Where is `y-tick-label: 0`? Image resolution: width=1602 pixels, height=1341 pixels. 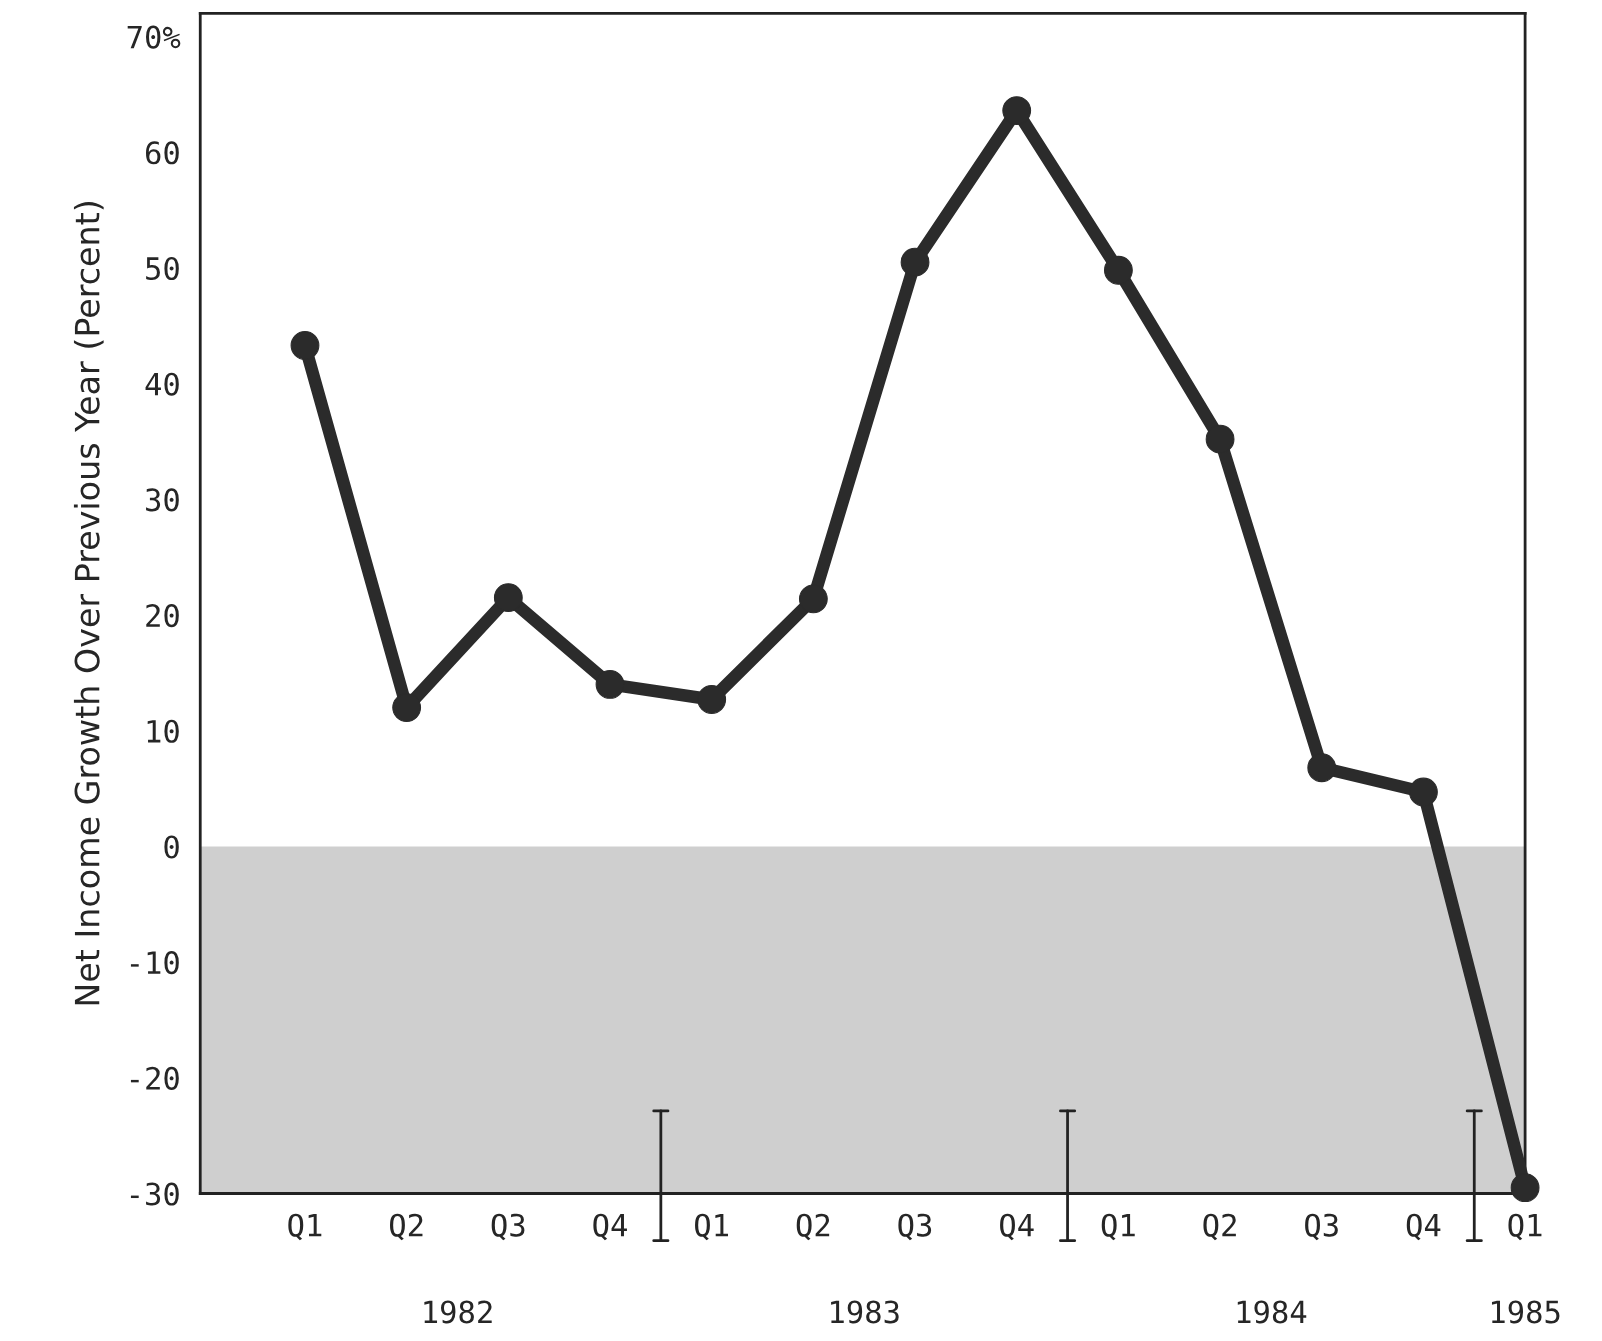
y-tick-label: 0 is located at coordinates (171, 847).